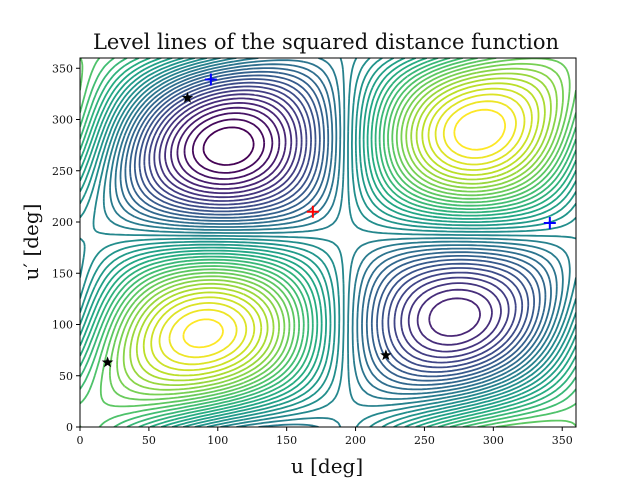 The width and height of the screenshot is (640, 480). What do you see at coordinates (62, 325) in the screenshot?
I see `y-tick-label: 100` at bounding box center [62, 325].